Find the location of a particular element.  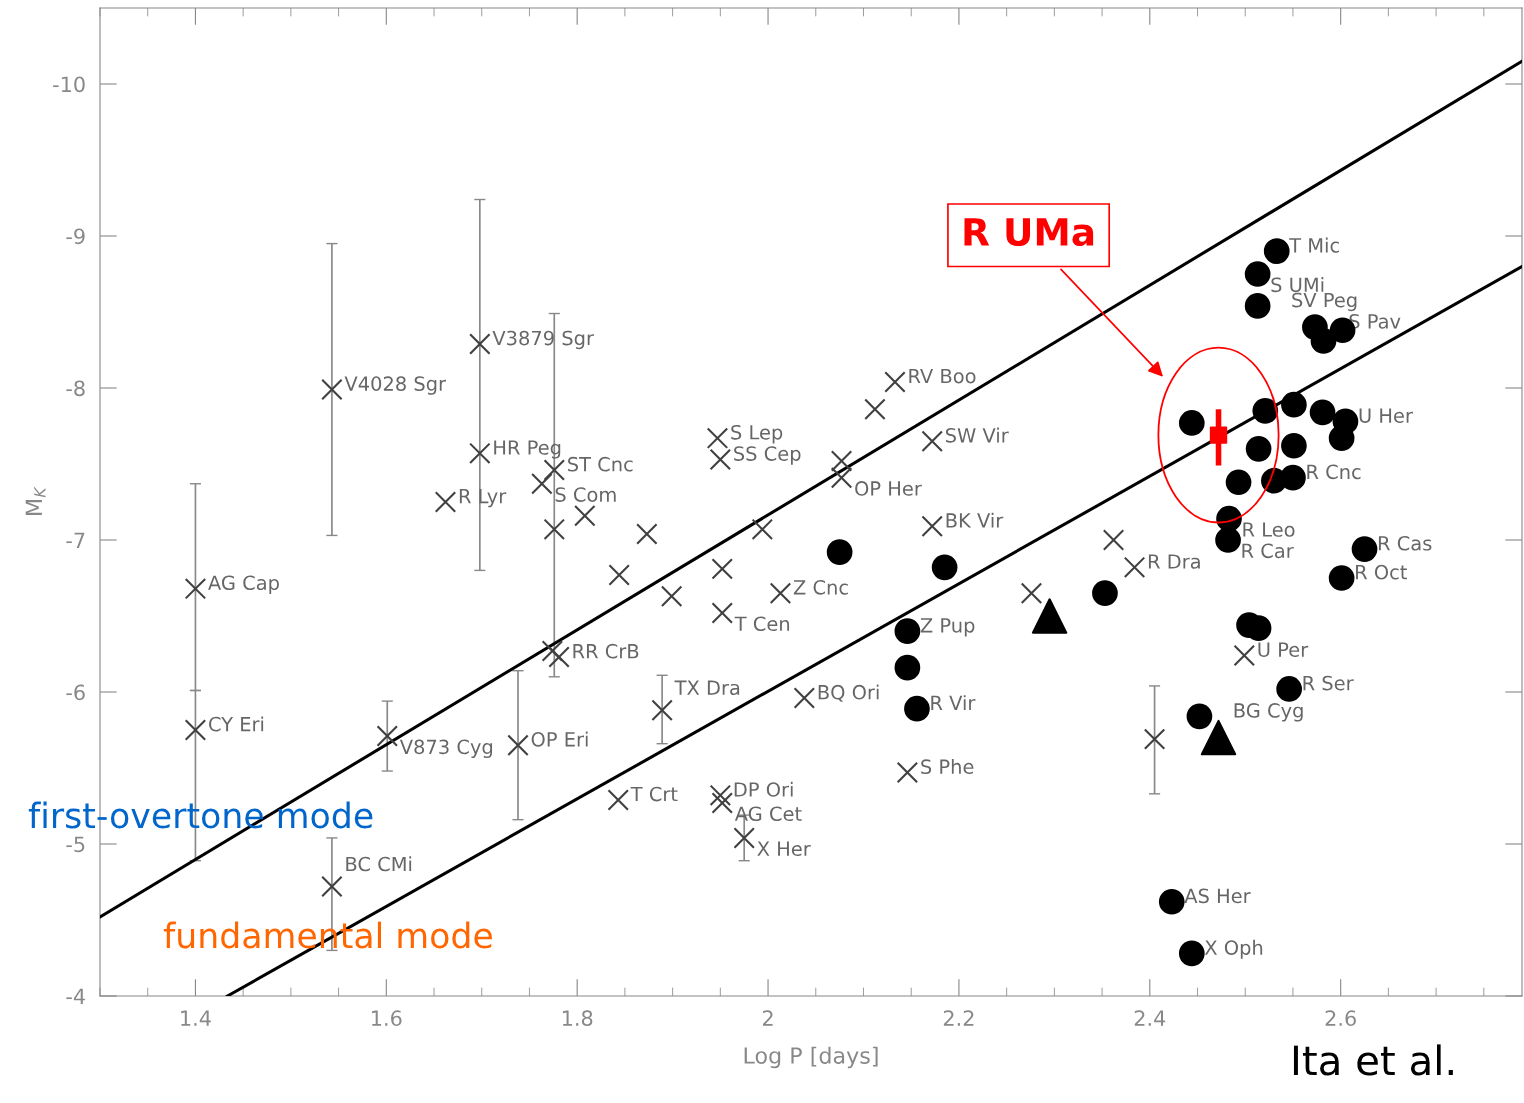

annotation: ST Cnc is located at coordinates (600, 464).